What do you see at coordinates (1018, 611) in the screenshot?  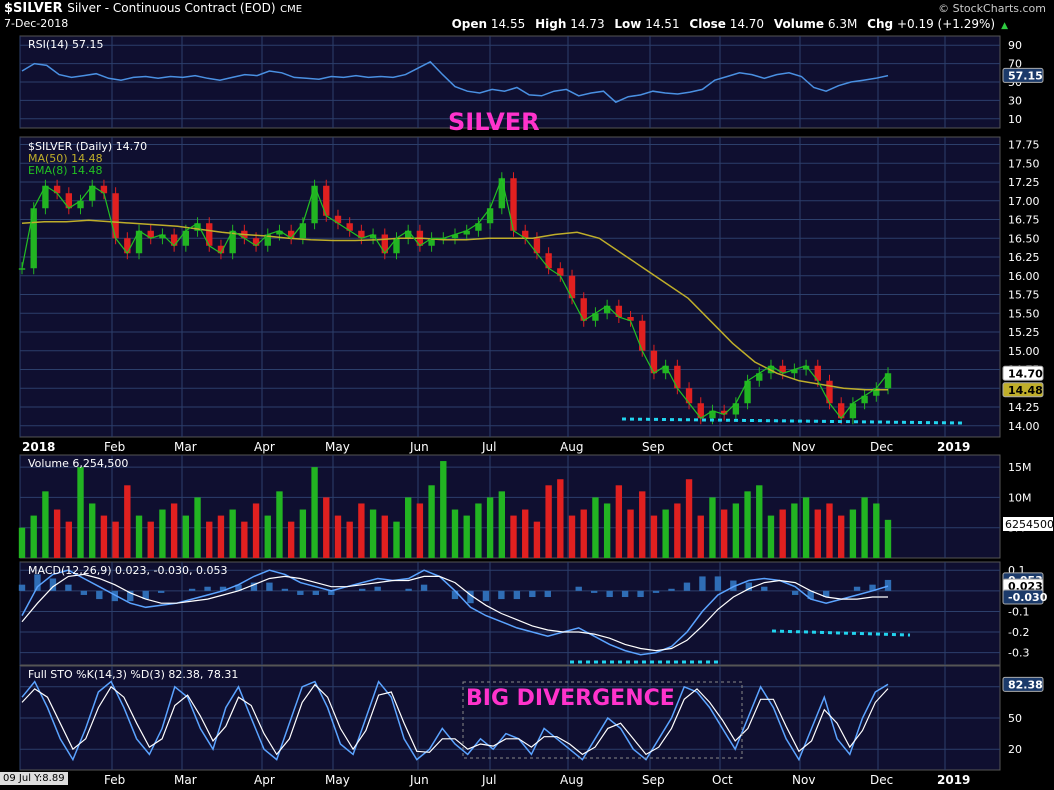 I see `macd-tick-label: -0.1` at bounding box center [1018, 611].